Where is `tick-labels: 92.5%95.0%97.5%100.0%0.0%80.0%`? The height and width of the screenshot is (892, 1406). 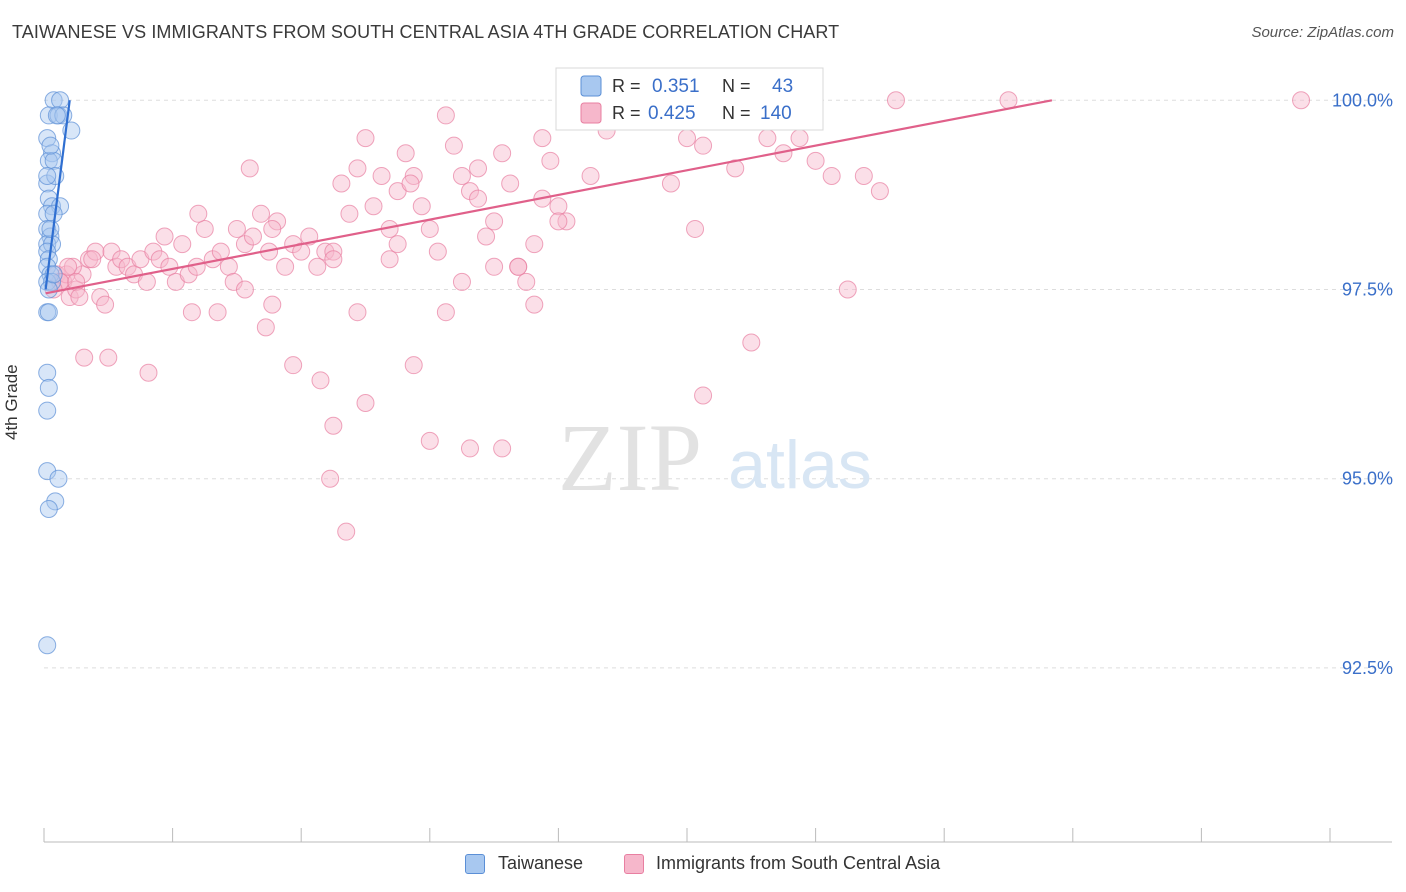 tick-labels: 92.5%95.0%97.5%100.0%0.0%80.0% is located at coordinates (1362, 384).